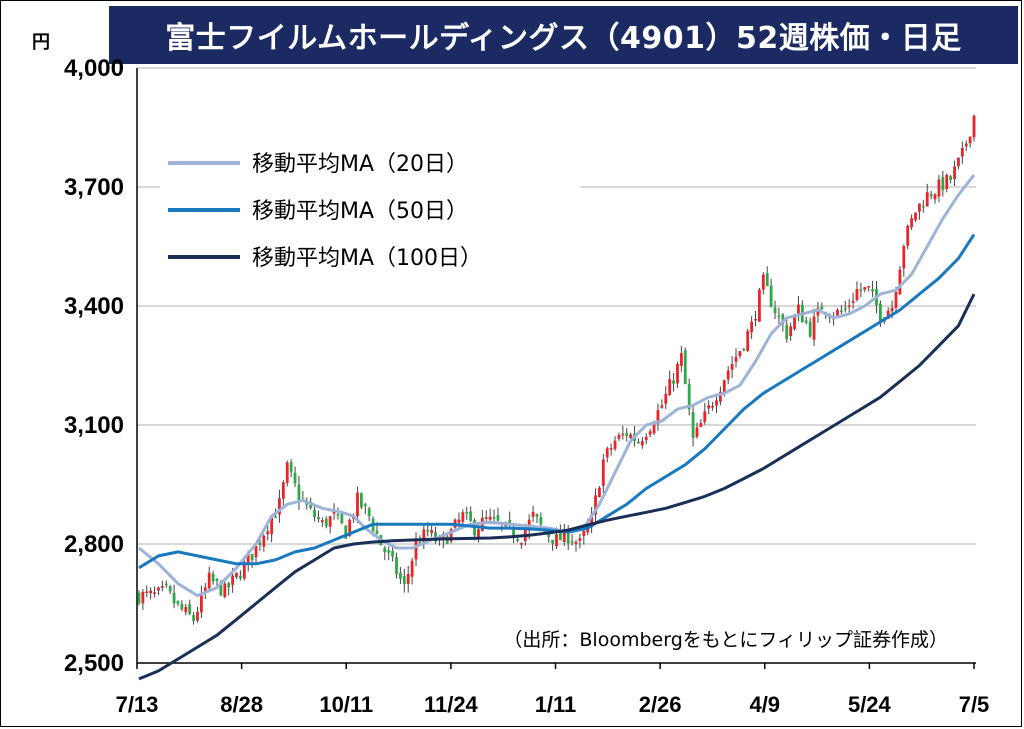 This screenshot has height=729, width=1024. What do you see at coordinates (94, 366) in the screenshot?
I see `y-tick-labels: 2,500 2,800 3,100 3,400 3,700 4,000` at bounding box center [94, 366].